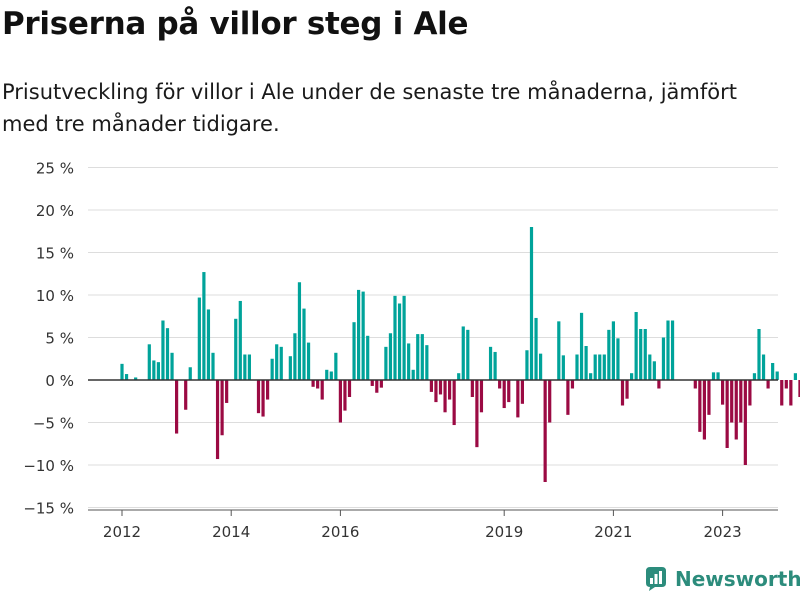  What do you see at coordinates (59, 381) in the screenshot?
I see `y-tick-label: 0 %` at bounding box center [59, 381].